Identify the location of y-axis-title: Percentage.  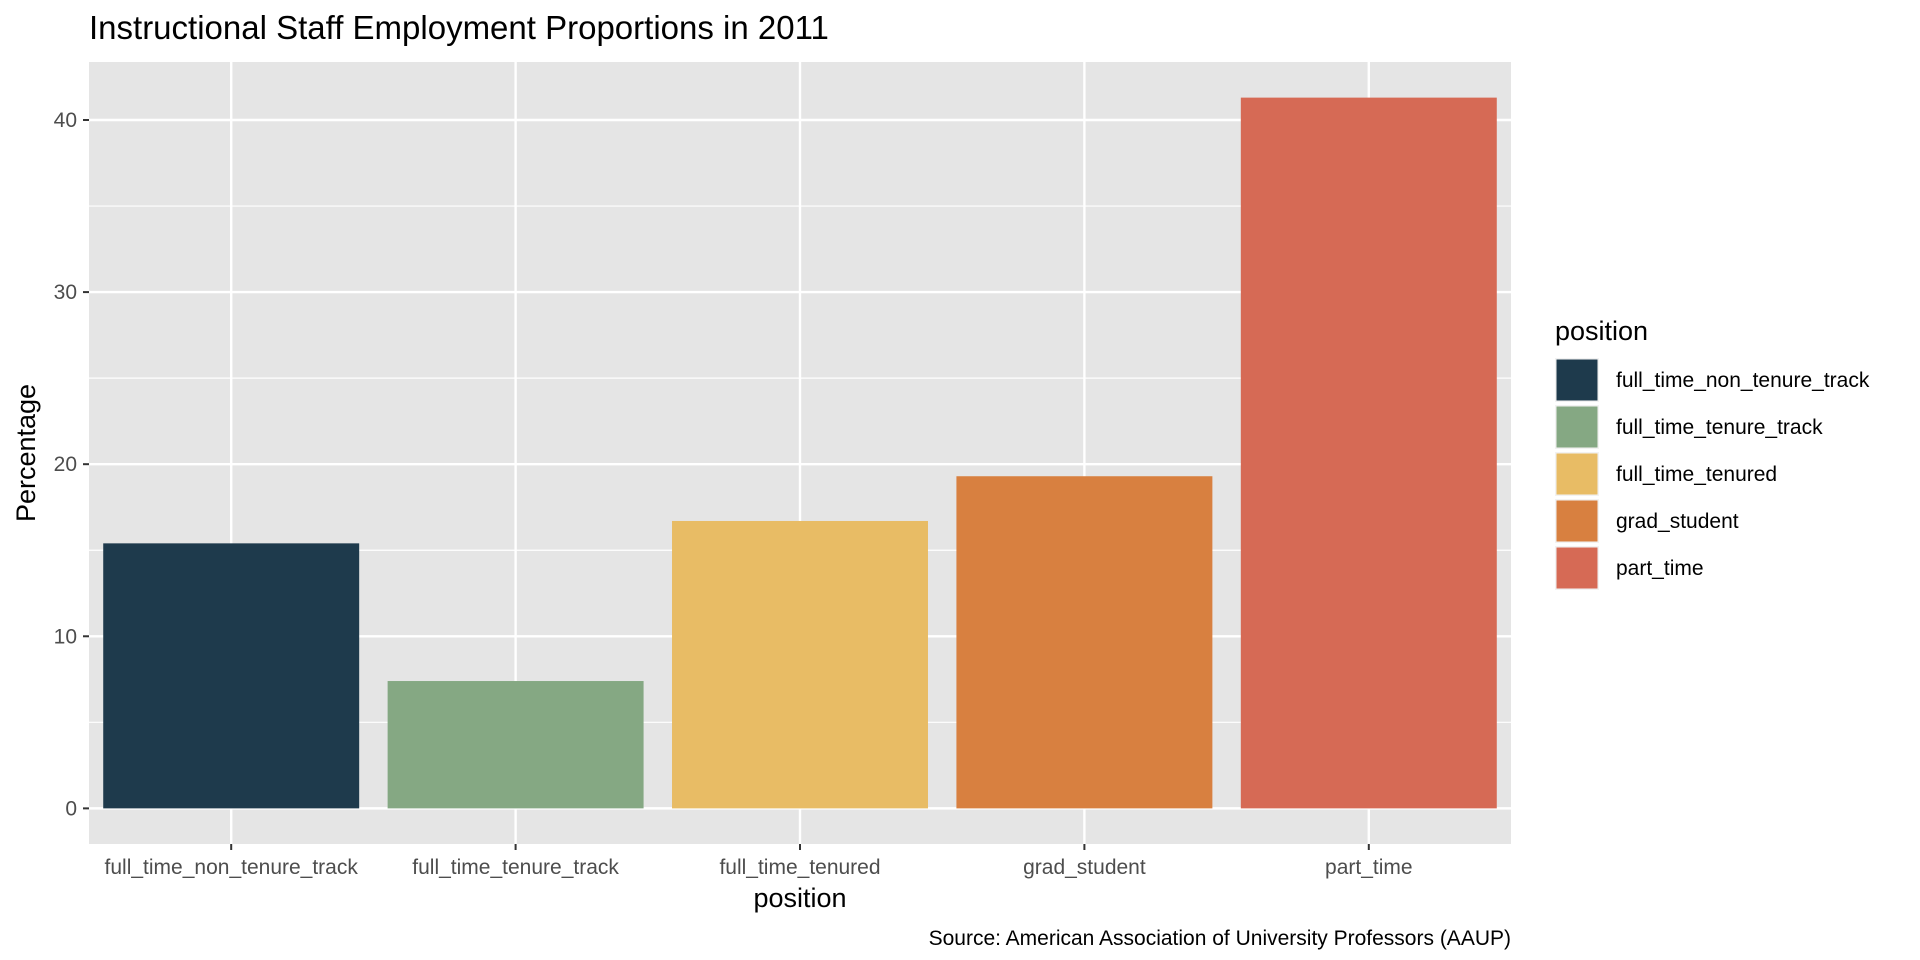
(26, 453).